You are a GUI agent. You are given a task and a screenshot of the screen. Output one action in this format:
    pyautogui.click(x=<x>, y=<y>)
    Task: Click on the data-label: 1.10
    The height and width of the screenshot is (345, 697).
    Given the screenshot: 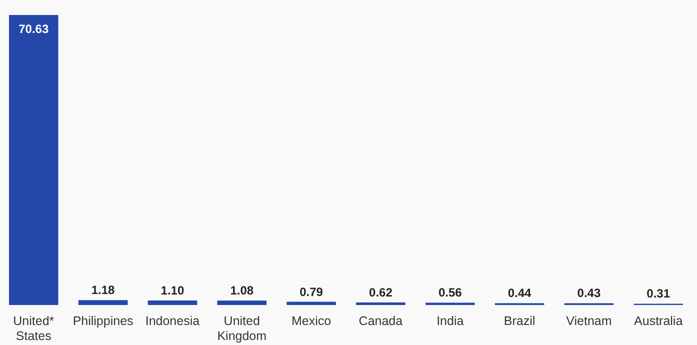 What is the action you would take?
    pyautogui.click(x=172, y=290)
    